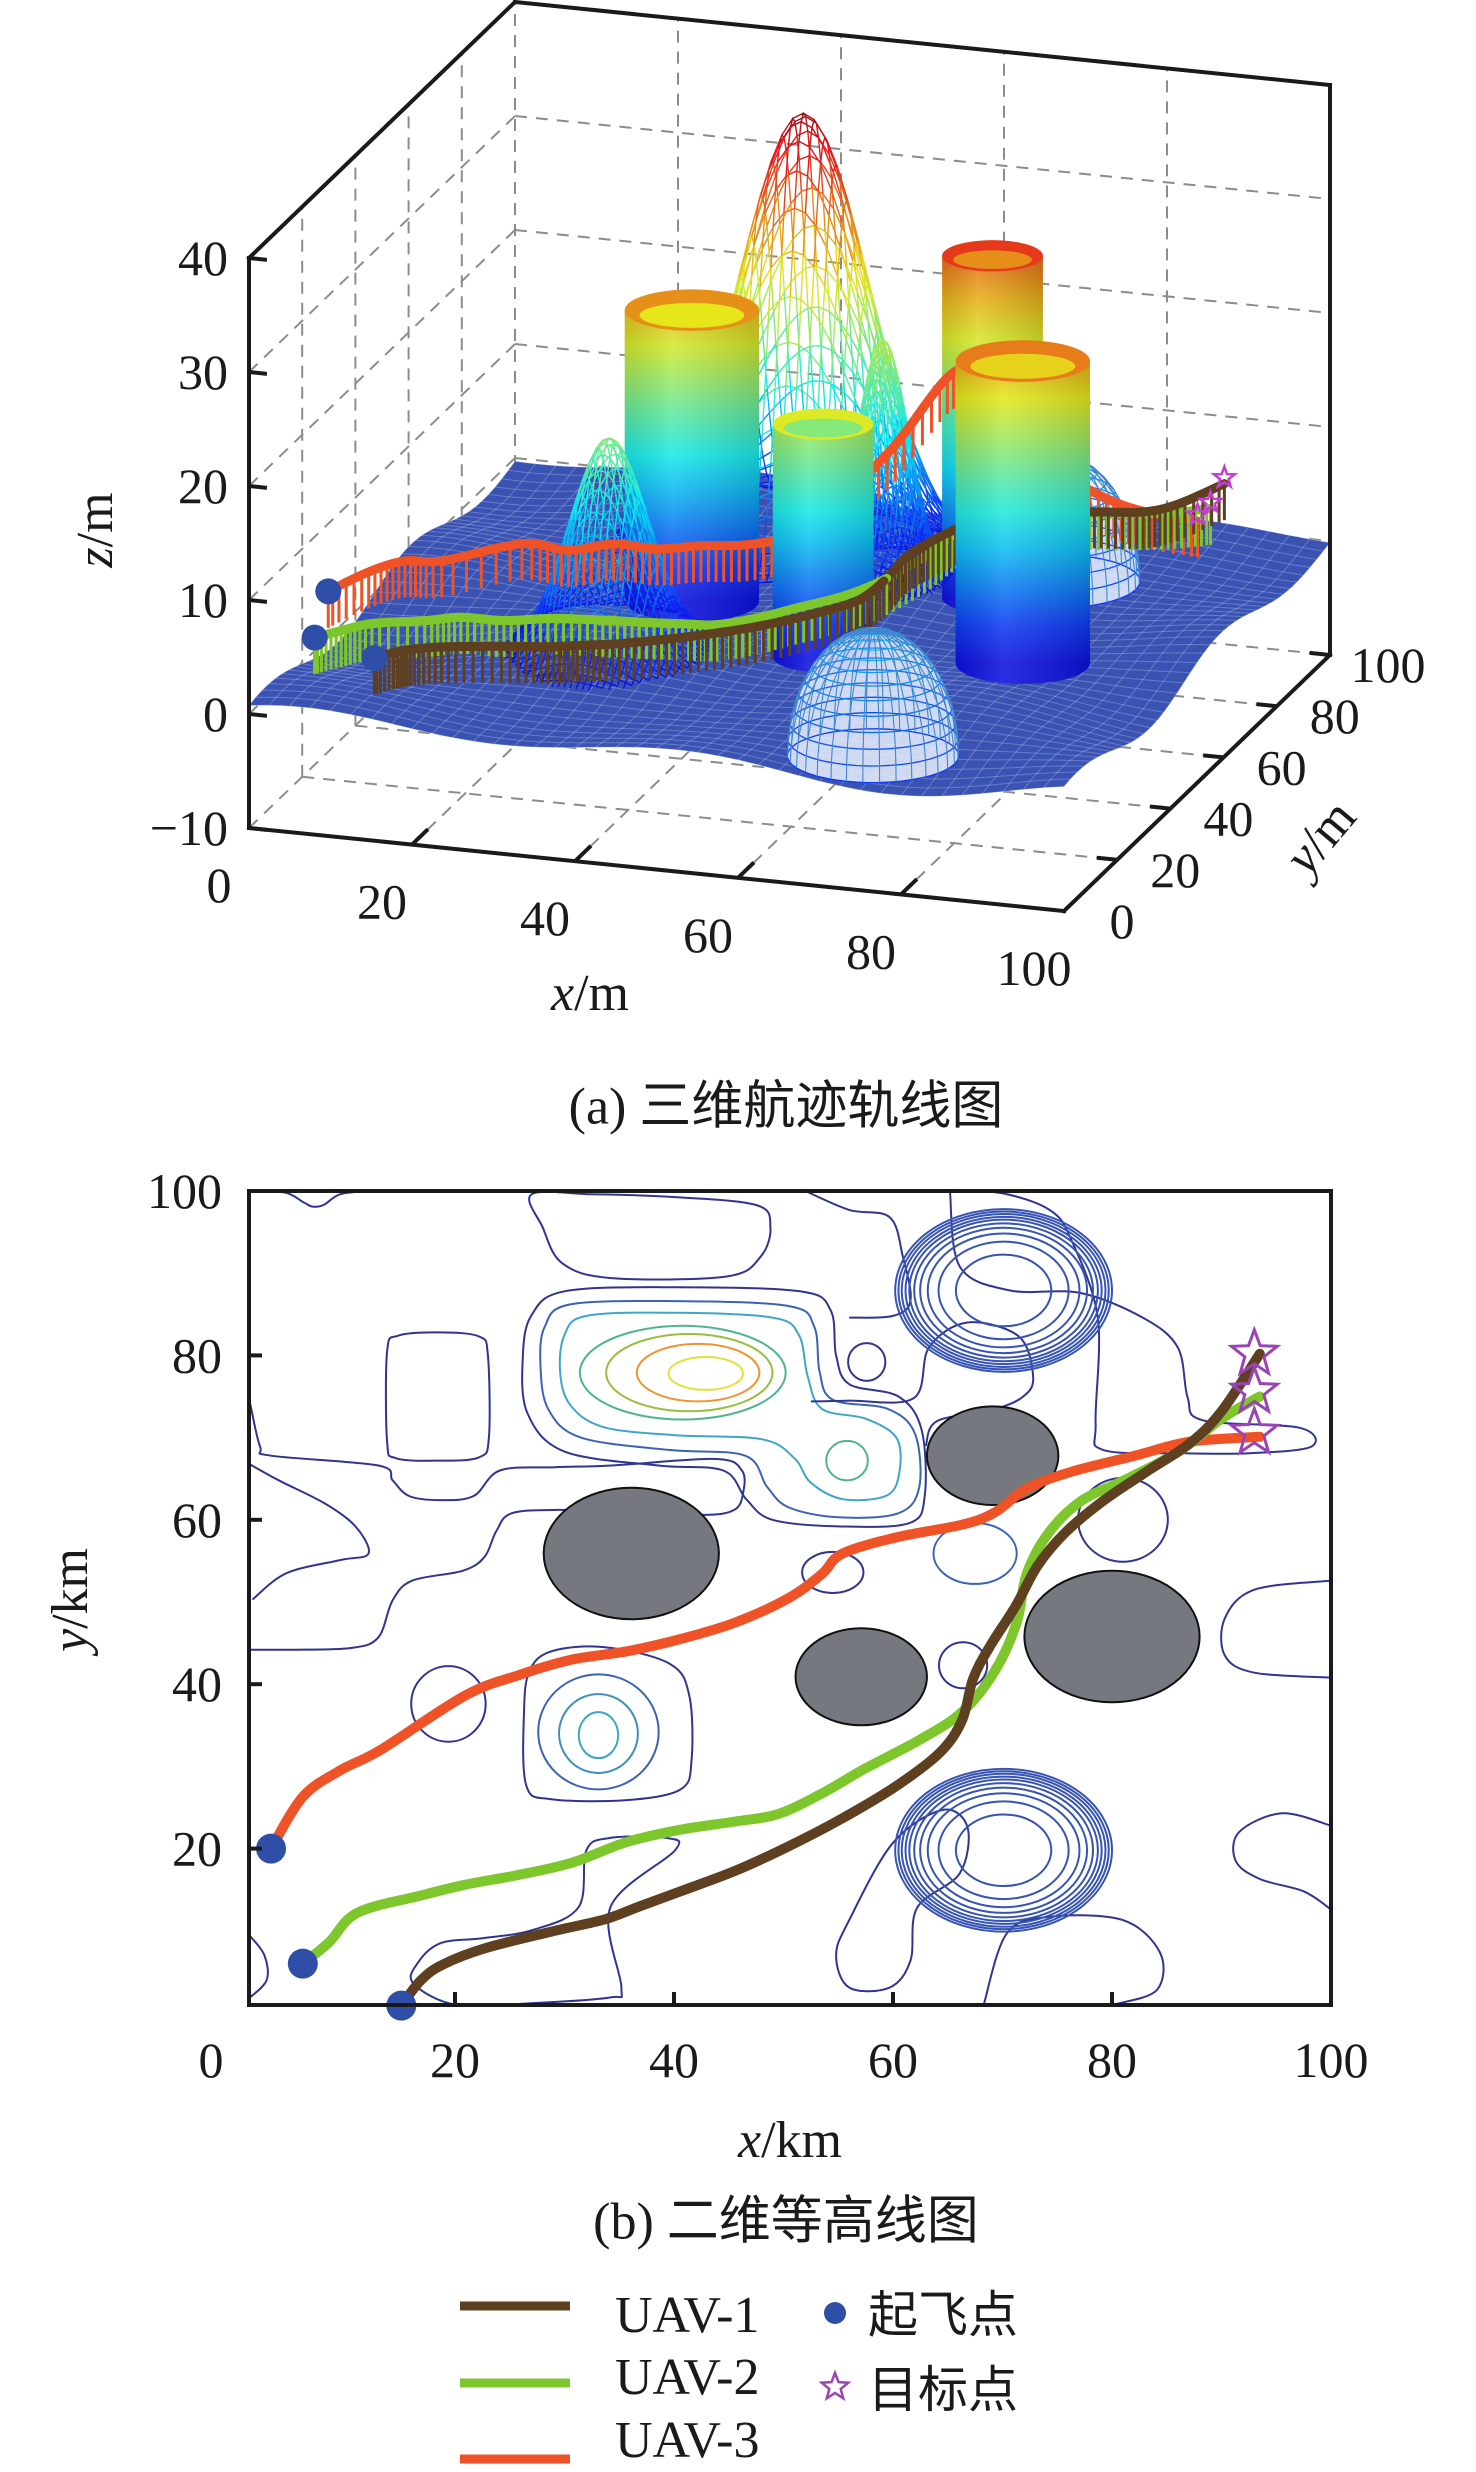 Image resolution: width=1476 pixels, height=2472 pixels. What do you see at coordinates (786, 1107) in the screenshot?
I see `panel-a-caption: (a) 三维航迹轨线图` at bounding box center [786, 1107].